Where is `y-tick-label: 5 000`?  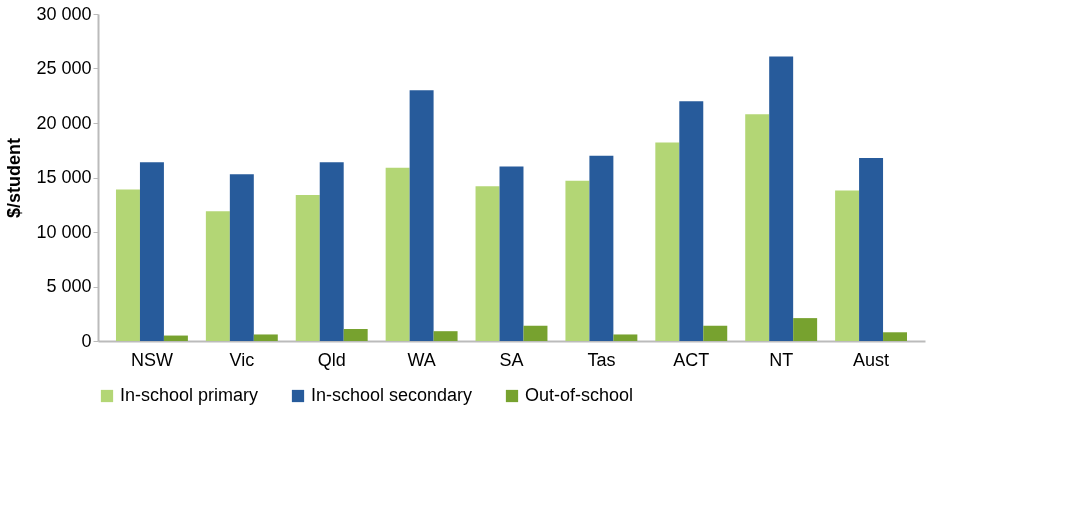 y-tick-label: 5 000 is located at coordinates (69, 286).